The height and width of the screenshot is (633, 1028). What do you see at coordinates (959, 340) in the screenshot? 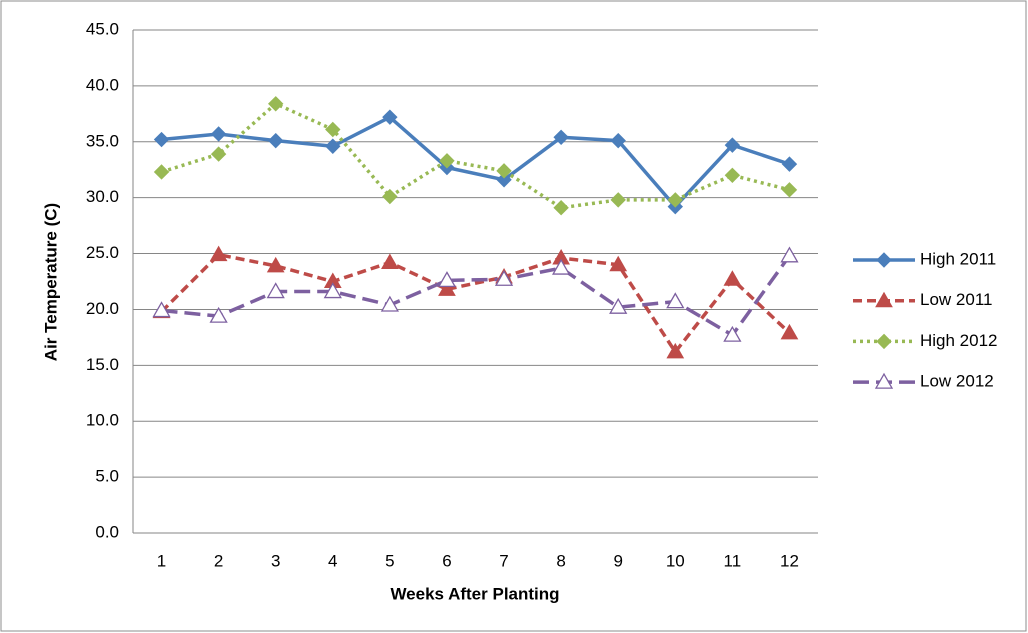
I see `legend-label: High 2012` at bounding box center [959, 340].